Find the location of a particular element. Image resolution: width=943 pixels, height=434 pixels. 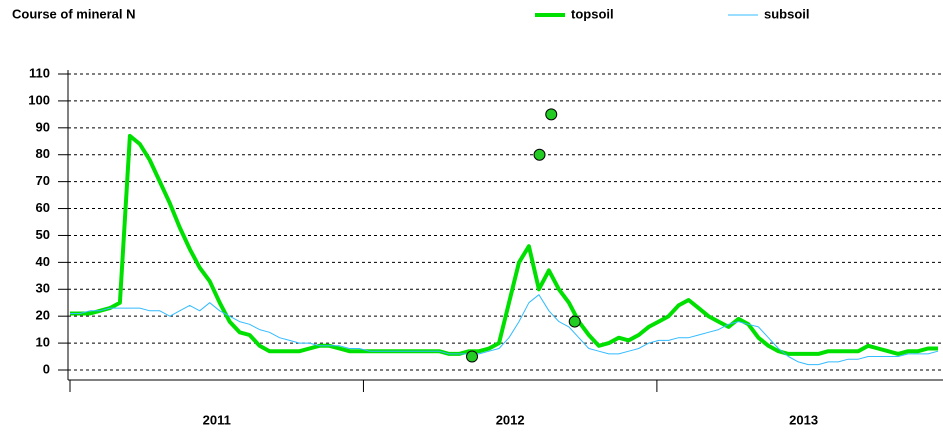

legend-label: topsoil is located at coordinates (592, 13).